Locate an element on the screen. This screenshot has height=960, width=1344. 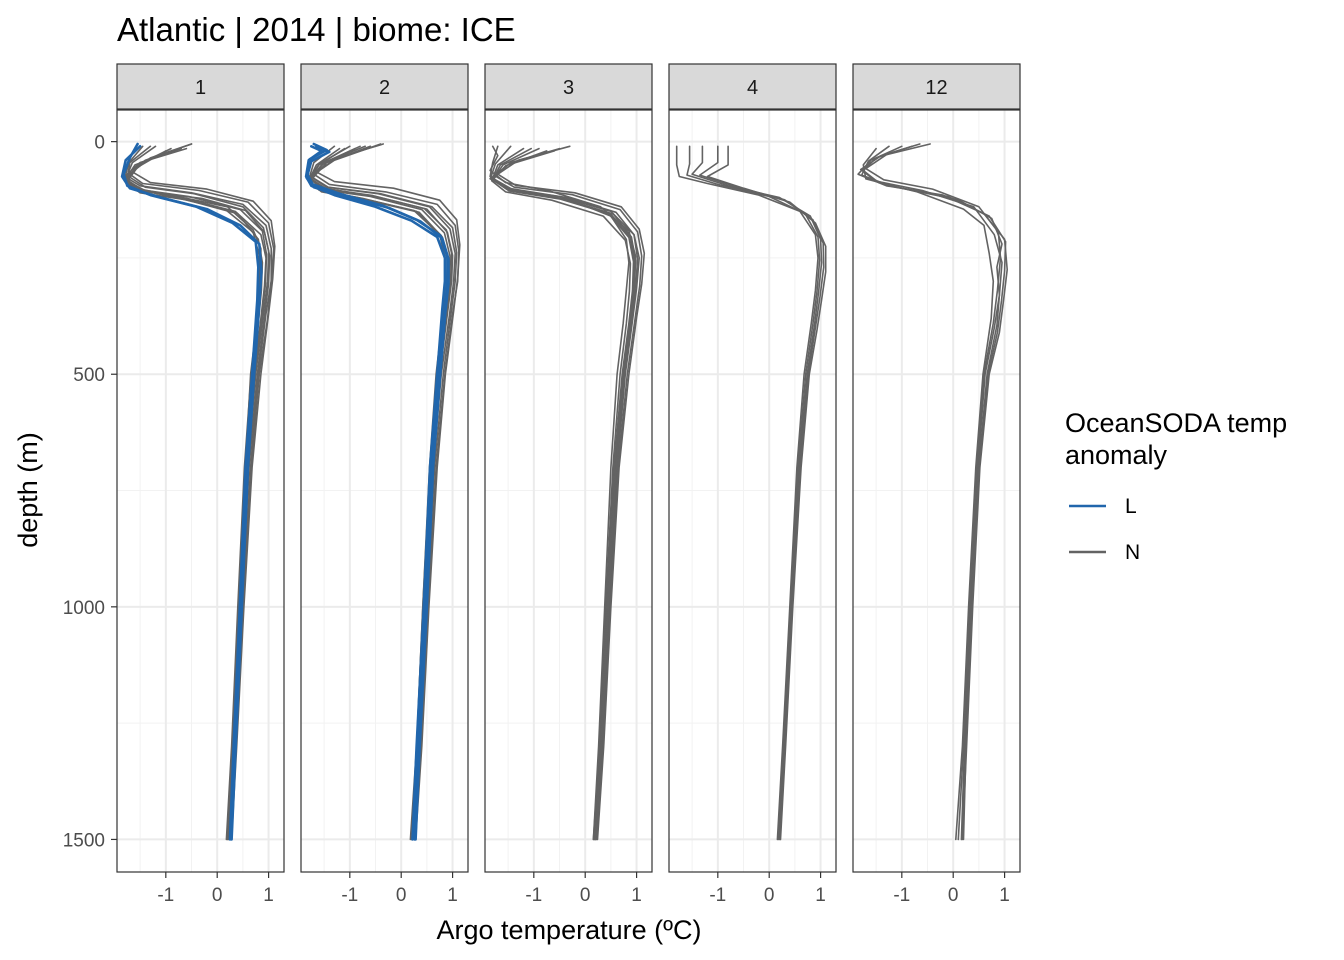
legend-label-L: L is located at coordinates (1131, 506).